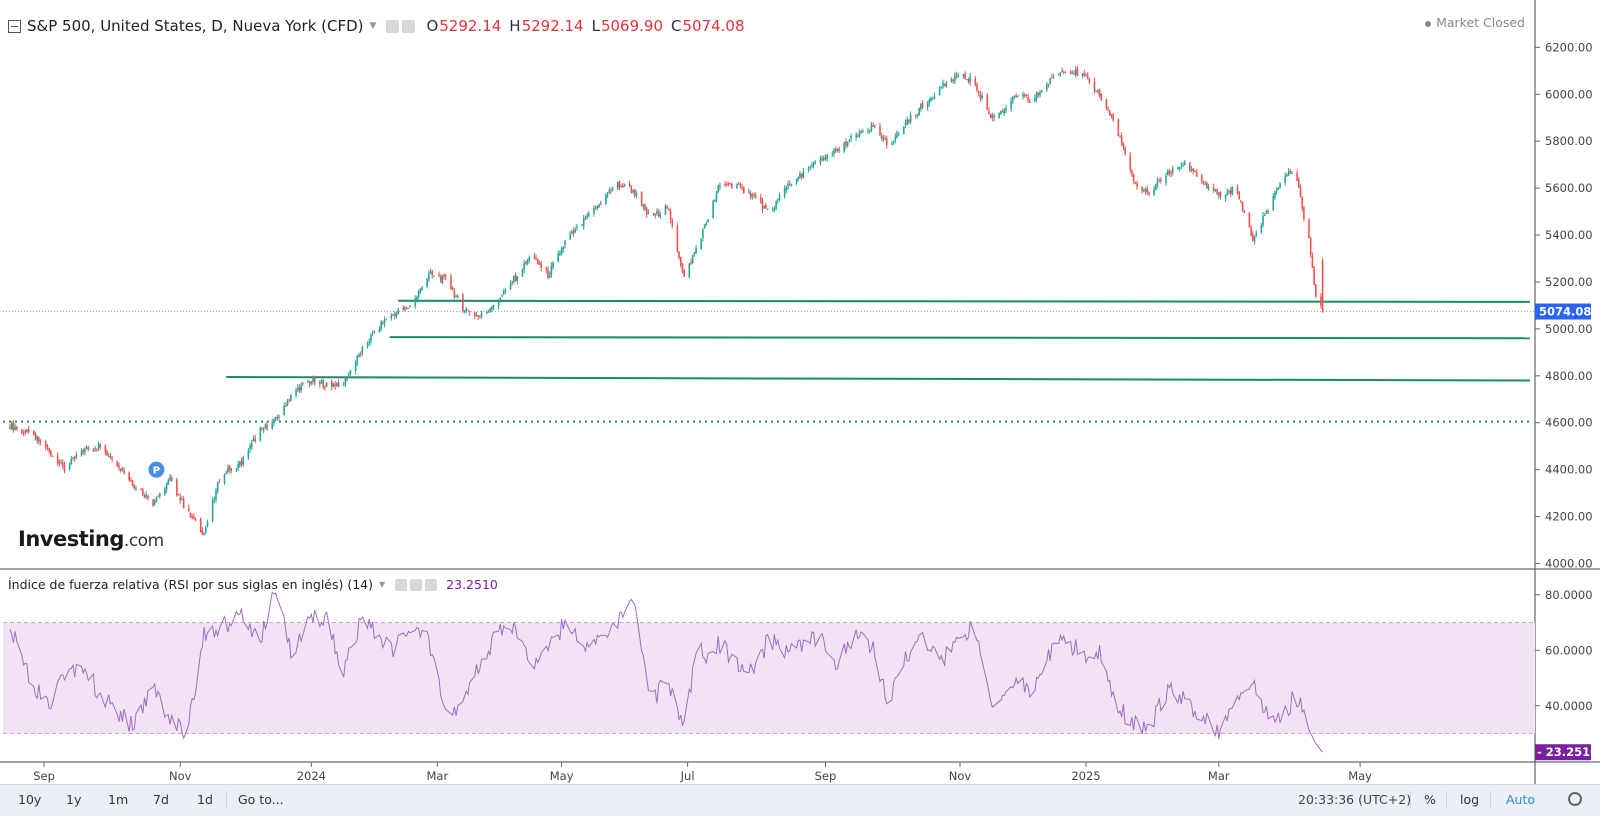 This screenshot has height=816, width=1600. I want to click on time-tick-label: May, so click(562, 776).